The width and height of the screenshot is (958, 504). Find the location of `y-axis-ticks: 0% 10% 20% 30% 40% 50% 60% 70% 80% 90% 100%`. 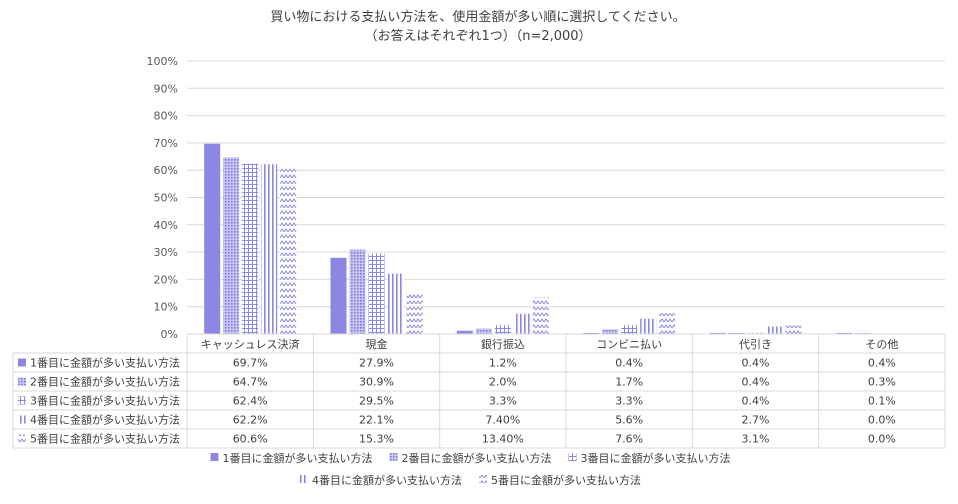

y-axis-ticks: 0% 10% 20% 30% 40% 50% 60% 70% 80% 90% 100% is located at coordinates (162, 198).